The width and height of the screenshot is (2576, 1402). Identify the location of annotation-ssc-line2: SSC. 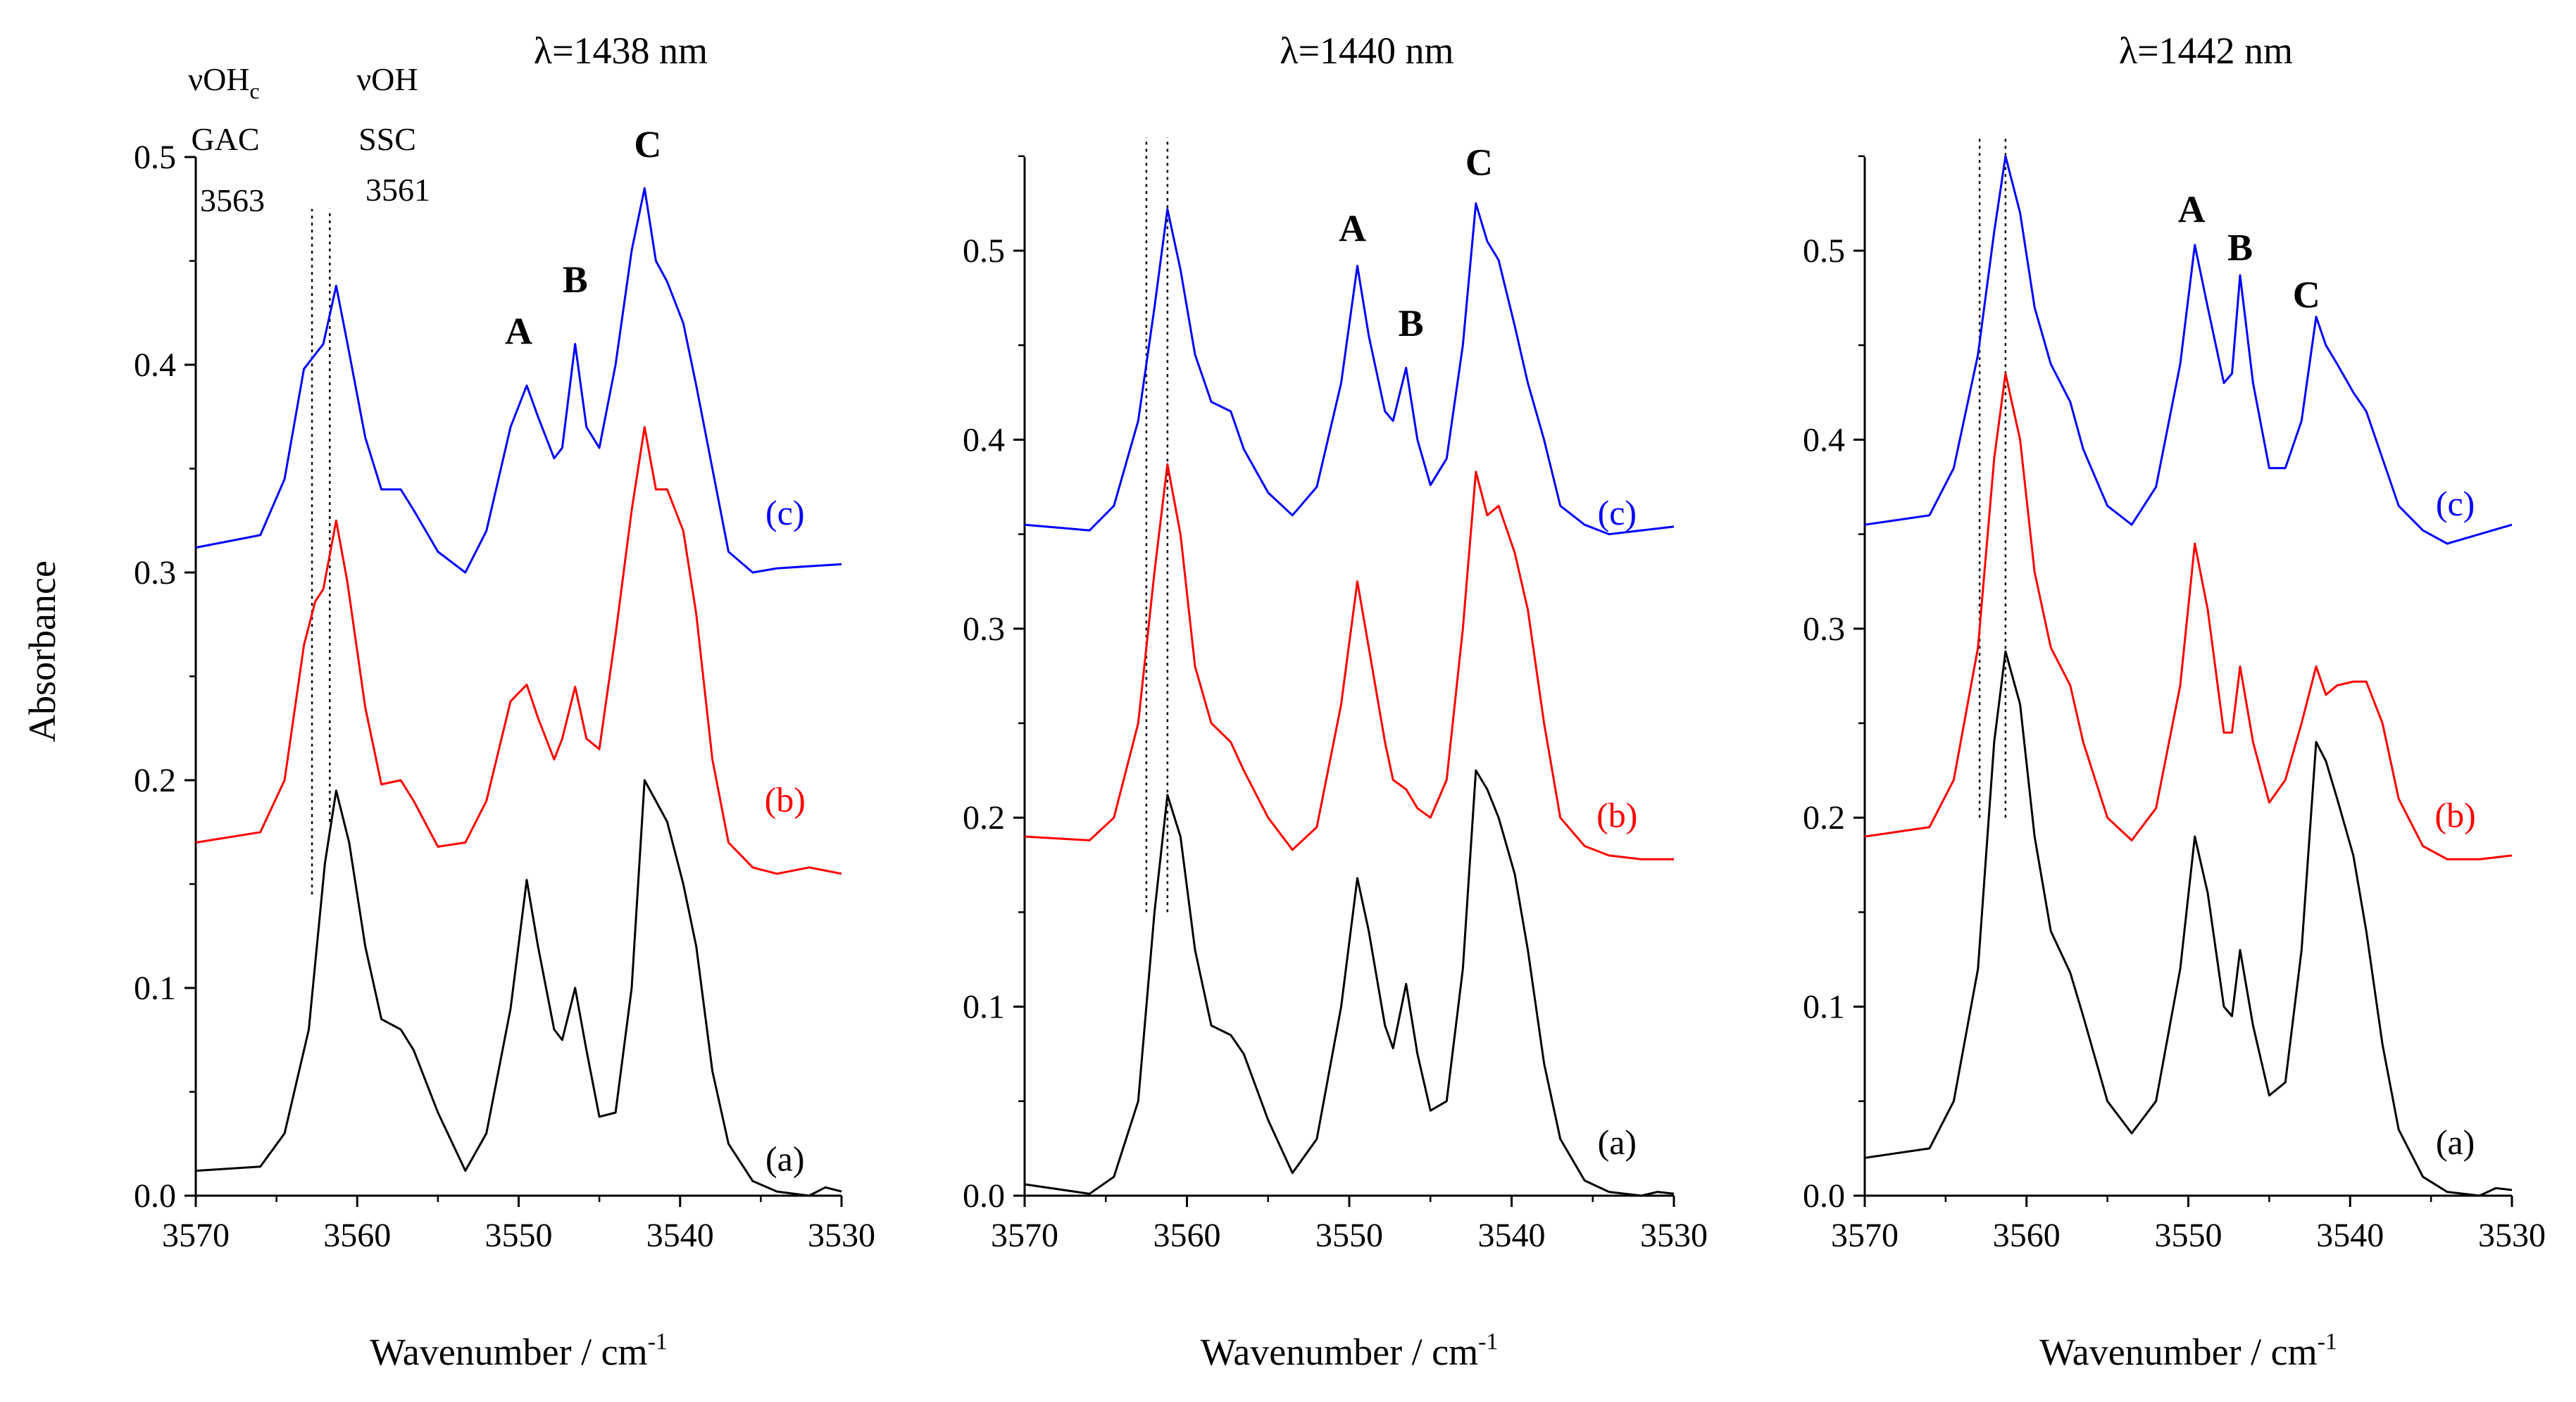
(387, 139).